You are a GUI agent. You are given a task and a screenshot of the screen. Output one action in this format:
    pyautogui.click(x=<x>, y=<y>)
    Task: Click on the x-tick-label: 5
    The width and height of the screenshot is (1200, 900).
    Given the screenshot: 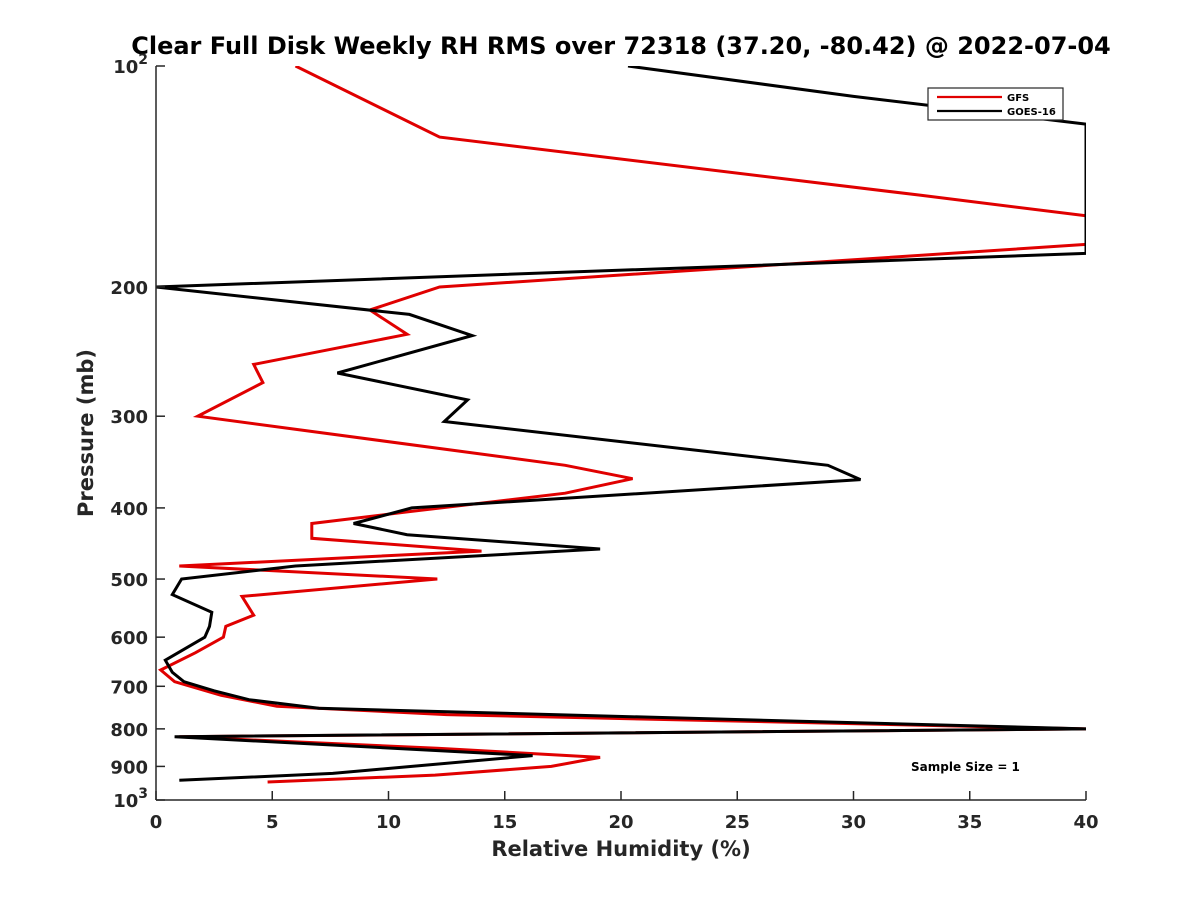 What is the action you would take?
    pyautogui.click(x=272, y=822)
    